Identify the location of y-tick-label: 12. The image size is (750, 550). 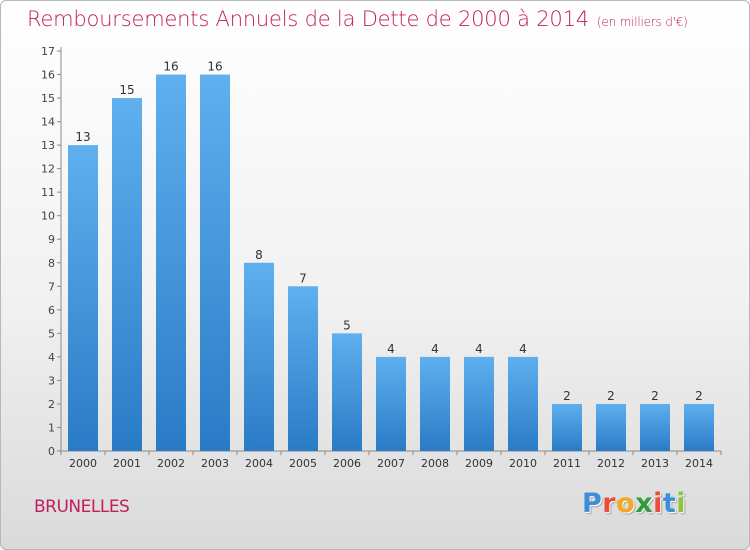
(48, 169).